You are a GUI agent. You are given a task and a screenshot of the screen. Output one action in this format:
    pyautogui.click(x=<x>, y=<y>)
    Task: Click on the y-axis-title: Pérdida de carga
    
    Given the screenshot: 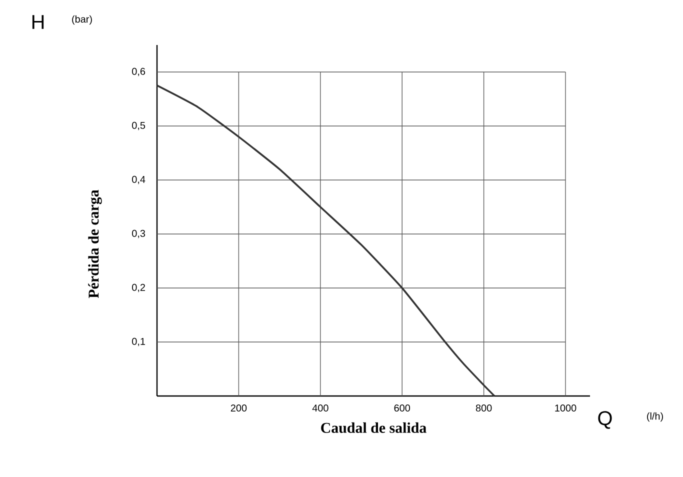 What is the action you would take?
    pyautogui.click(x=95, y=244)
    